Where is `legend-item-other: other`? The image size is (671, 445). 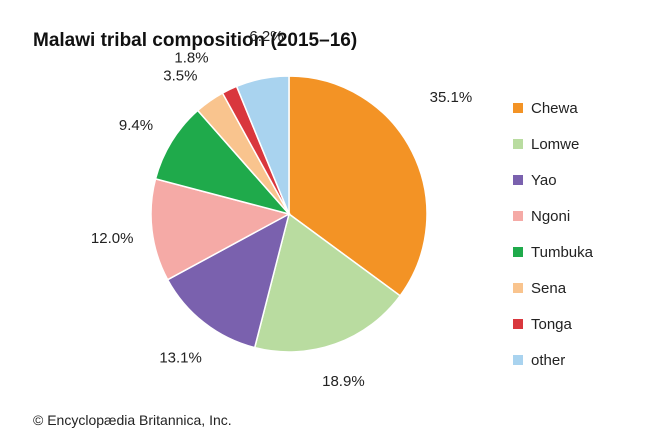 legend-item-other: other is located at coordinates (553, 360).